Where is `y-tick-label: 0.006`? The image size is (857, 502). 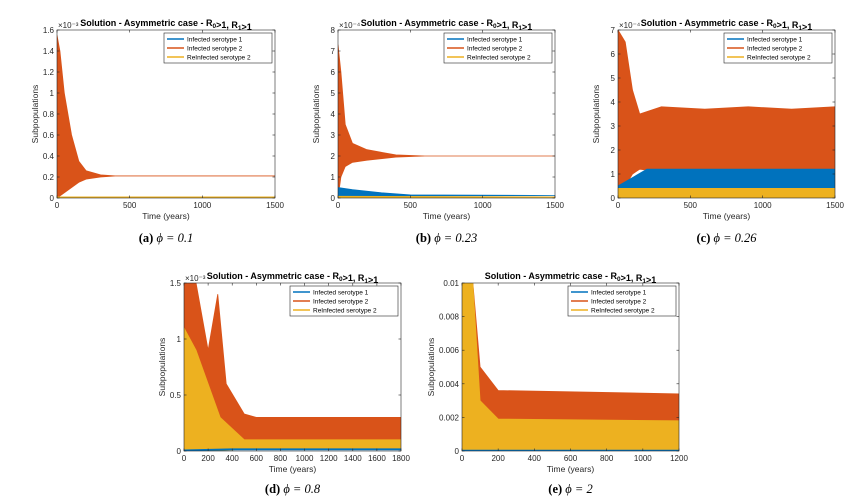 y-tick-label: 0.006 is located at coordinates (449, 350).